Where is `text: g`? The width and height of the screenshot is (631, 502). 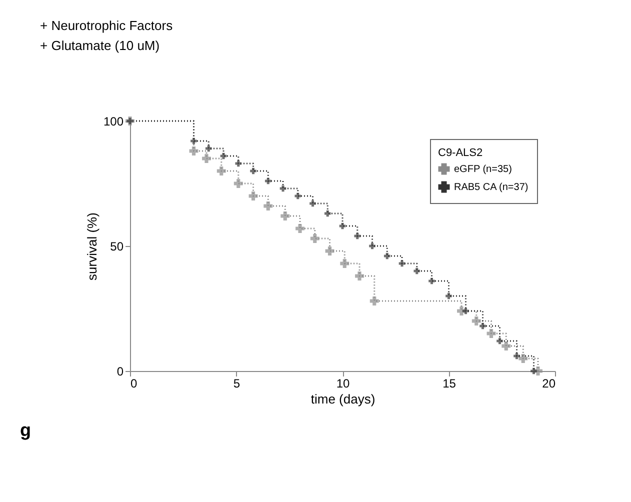 text: g is located at coordinates (25, 430).